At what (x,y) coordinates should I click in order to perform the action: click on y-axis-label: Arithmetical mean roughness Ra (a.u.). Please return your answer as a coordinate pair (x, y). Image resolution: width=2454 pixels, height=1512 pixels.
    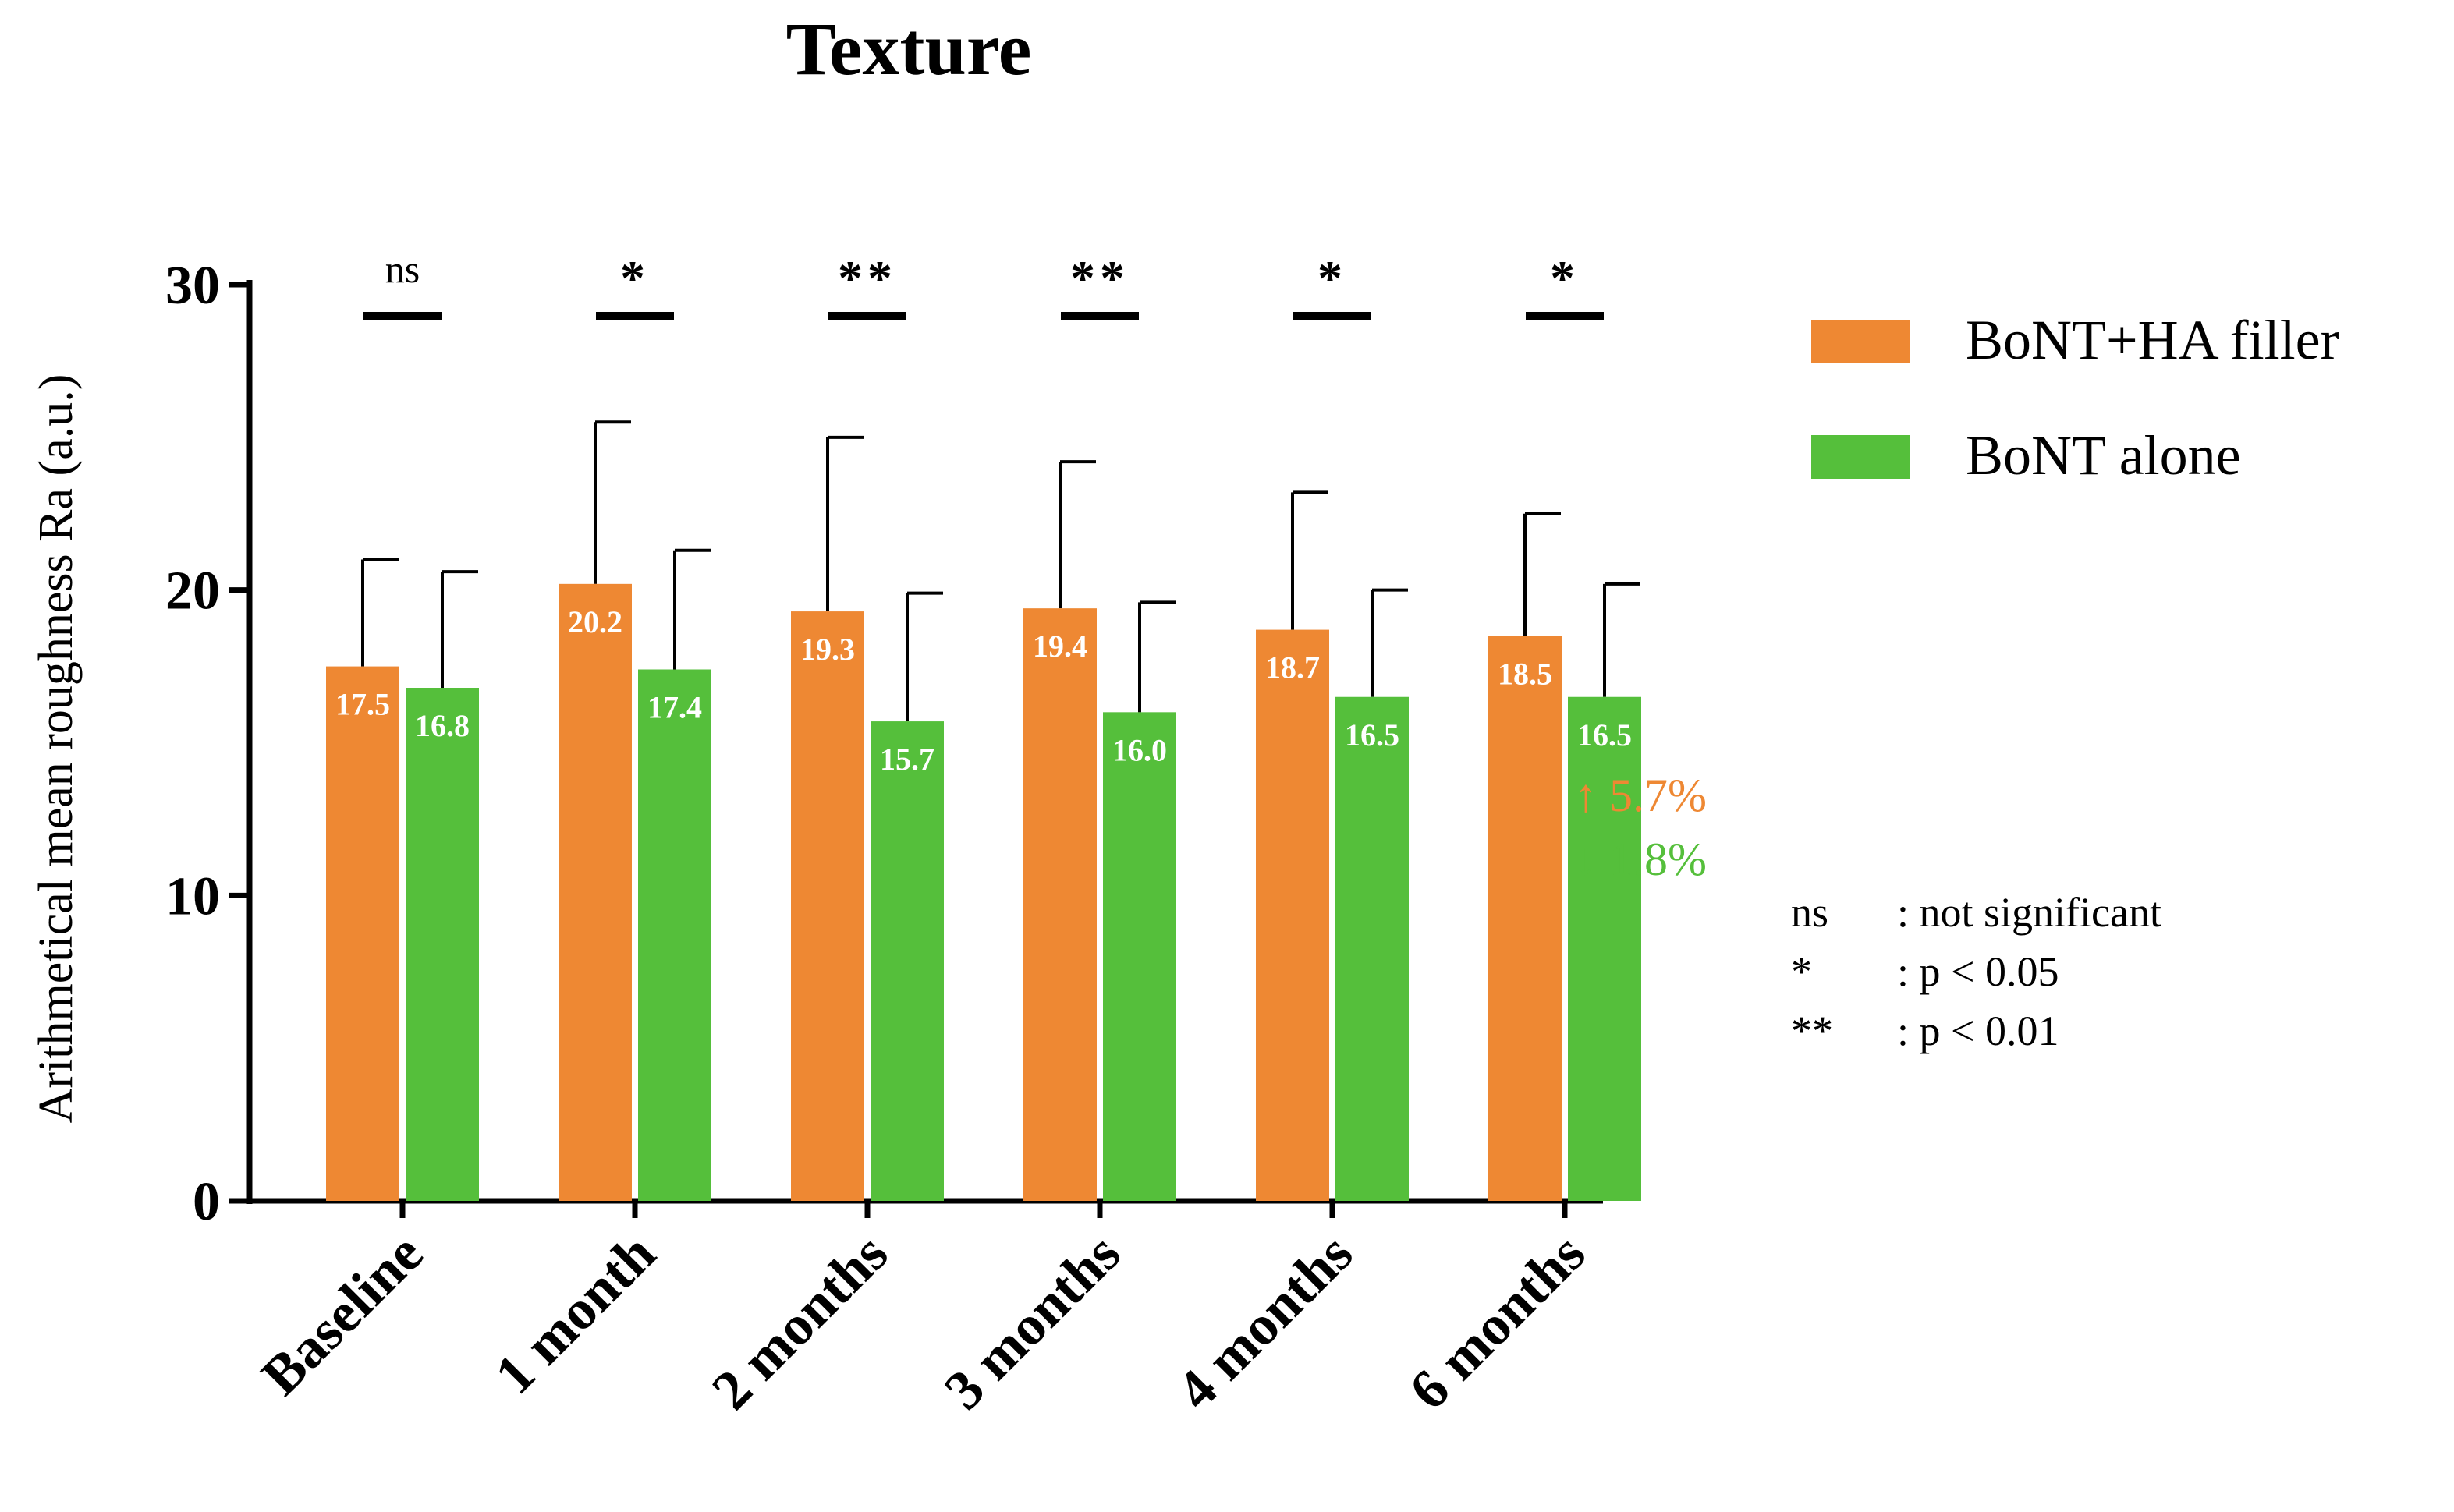
    Looking at the image, I should click on (57, 749).